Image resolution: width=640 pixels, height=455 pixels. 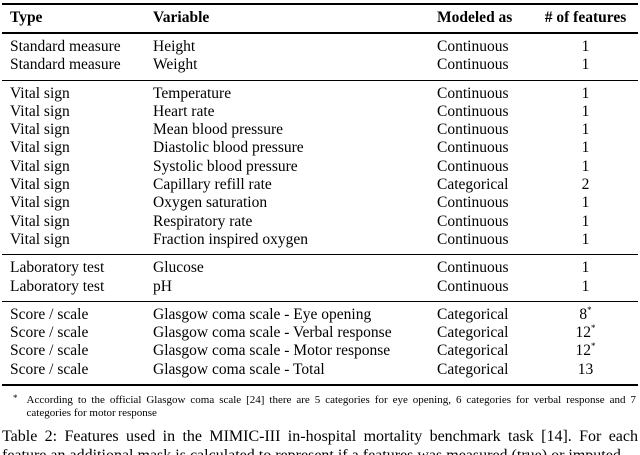 What do you see at coordinates (77, 19) in the screenshot?
I see `column-header-type: Type` at bounding box center [77, 19].